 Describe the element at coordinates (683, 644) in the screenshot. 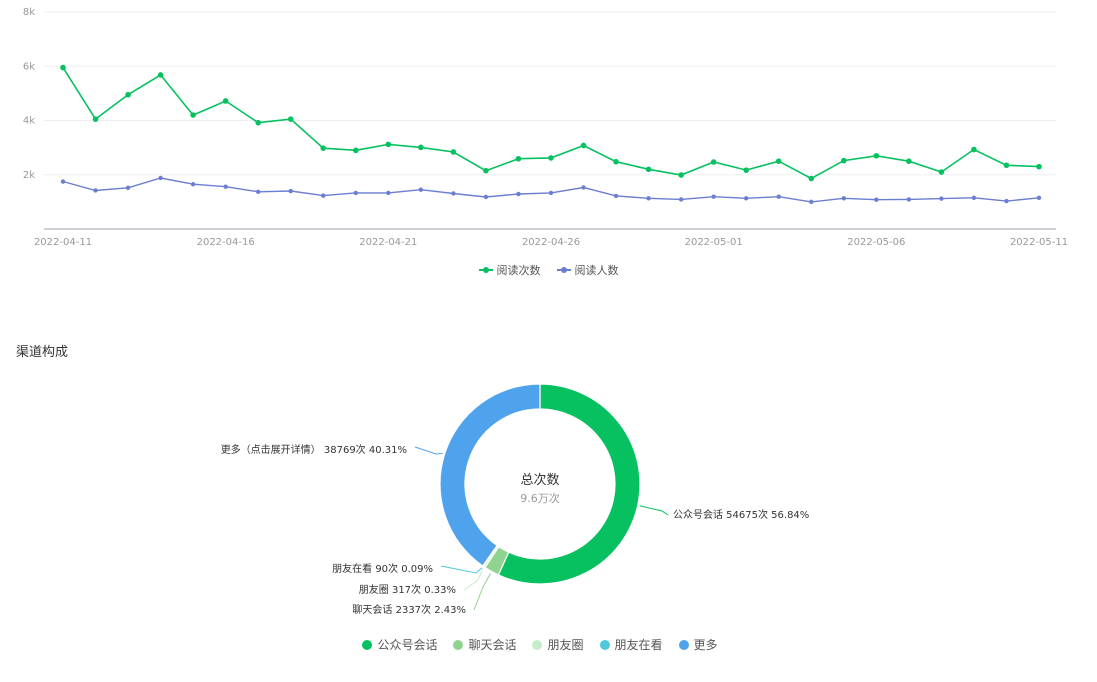

I see `pie-legend-dot-more` at that location.